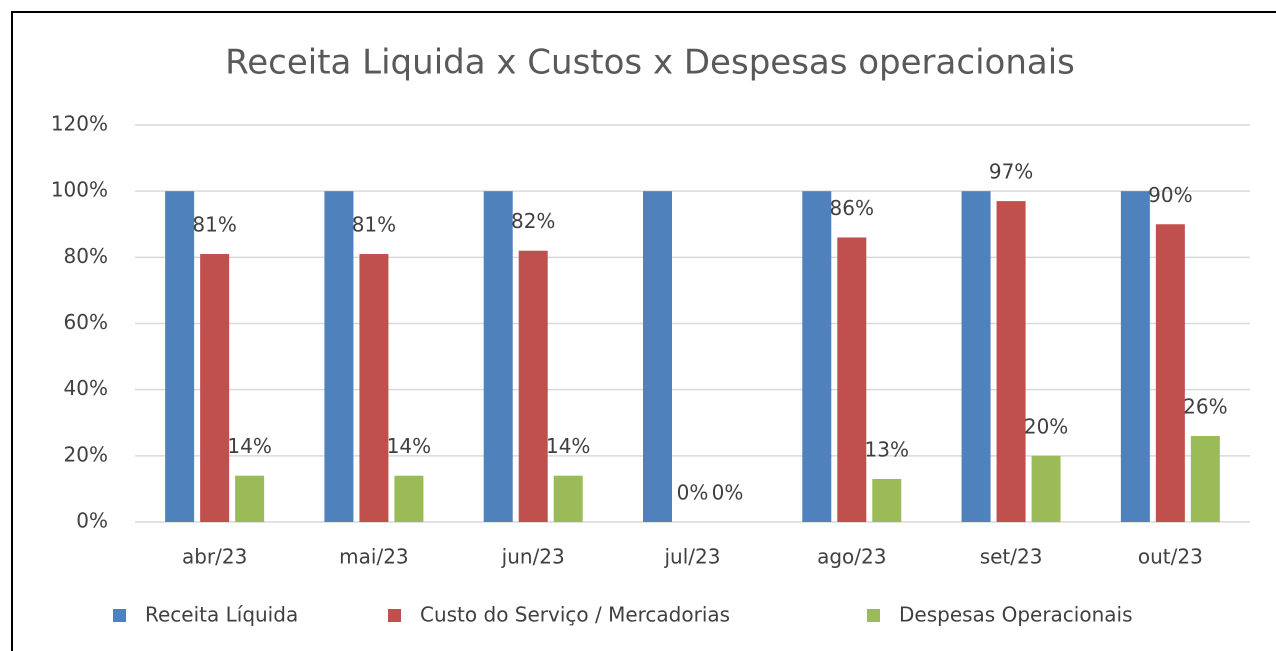  Describe the element at coordinates (533, 221) in the screenshot. I see `data-label: 82%` at that location.